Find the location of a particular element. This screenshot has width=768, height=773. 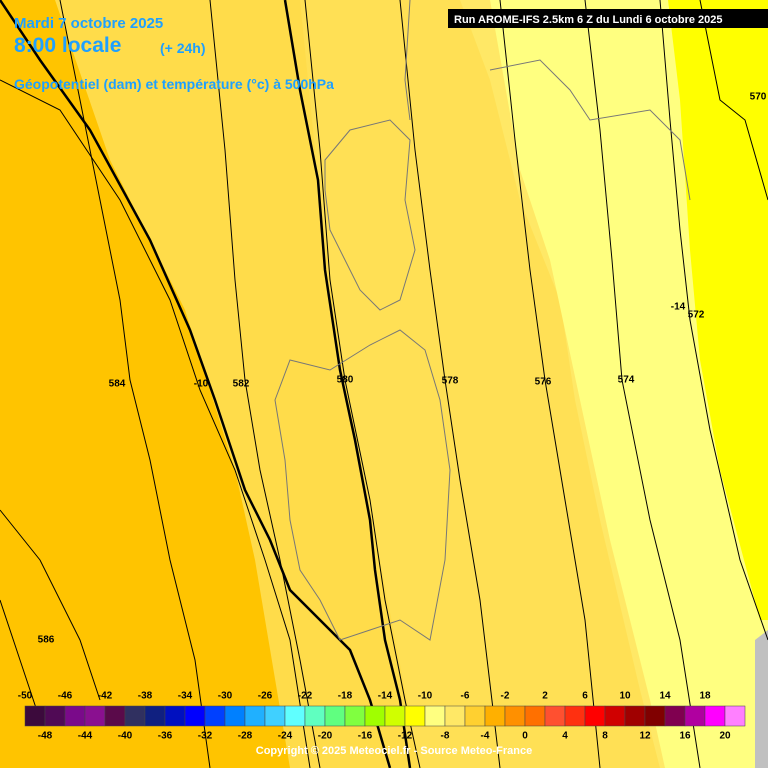

time: 8:00 locale is located at coordinates (67, 45).